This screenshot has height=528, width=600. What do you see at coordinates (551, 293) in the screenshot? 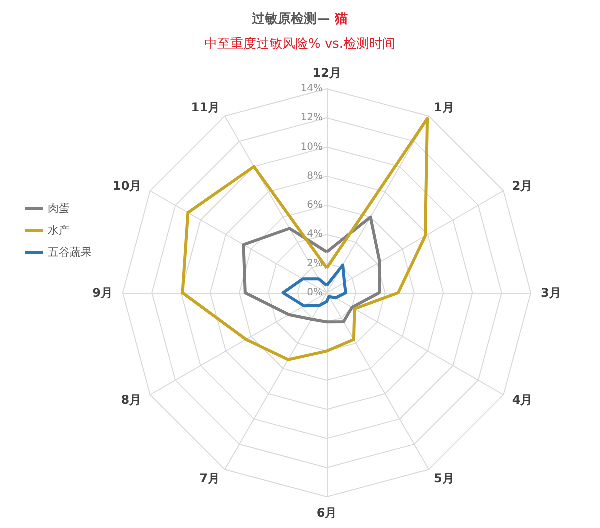
I see `spoke-label: 3月` at bounding box center [551, 293].